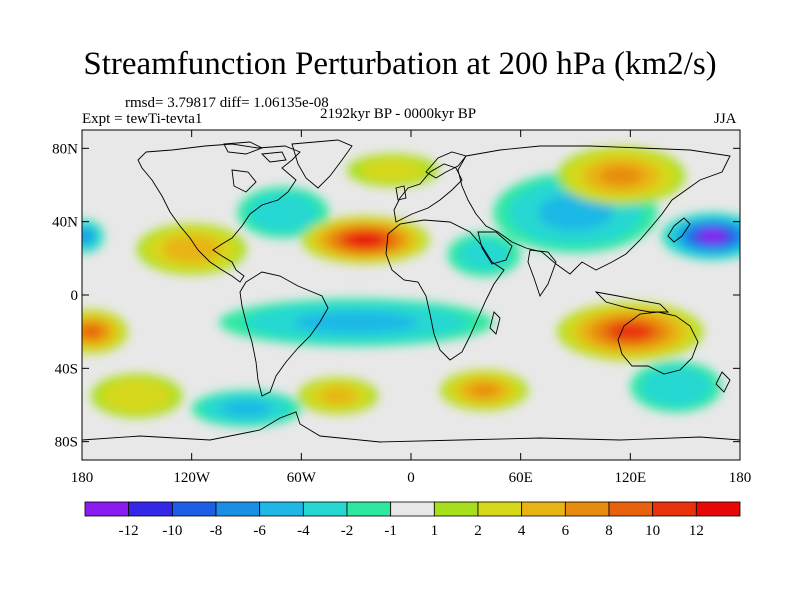 This screenshot has height=600, width=800. I want to click on coast-greenland, so click(322, 164).